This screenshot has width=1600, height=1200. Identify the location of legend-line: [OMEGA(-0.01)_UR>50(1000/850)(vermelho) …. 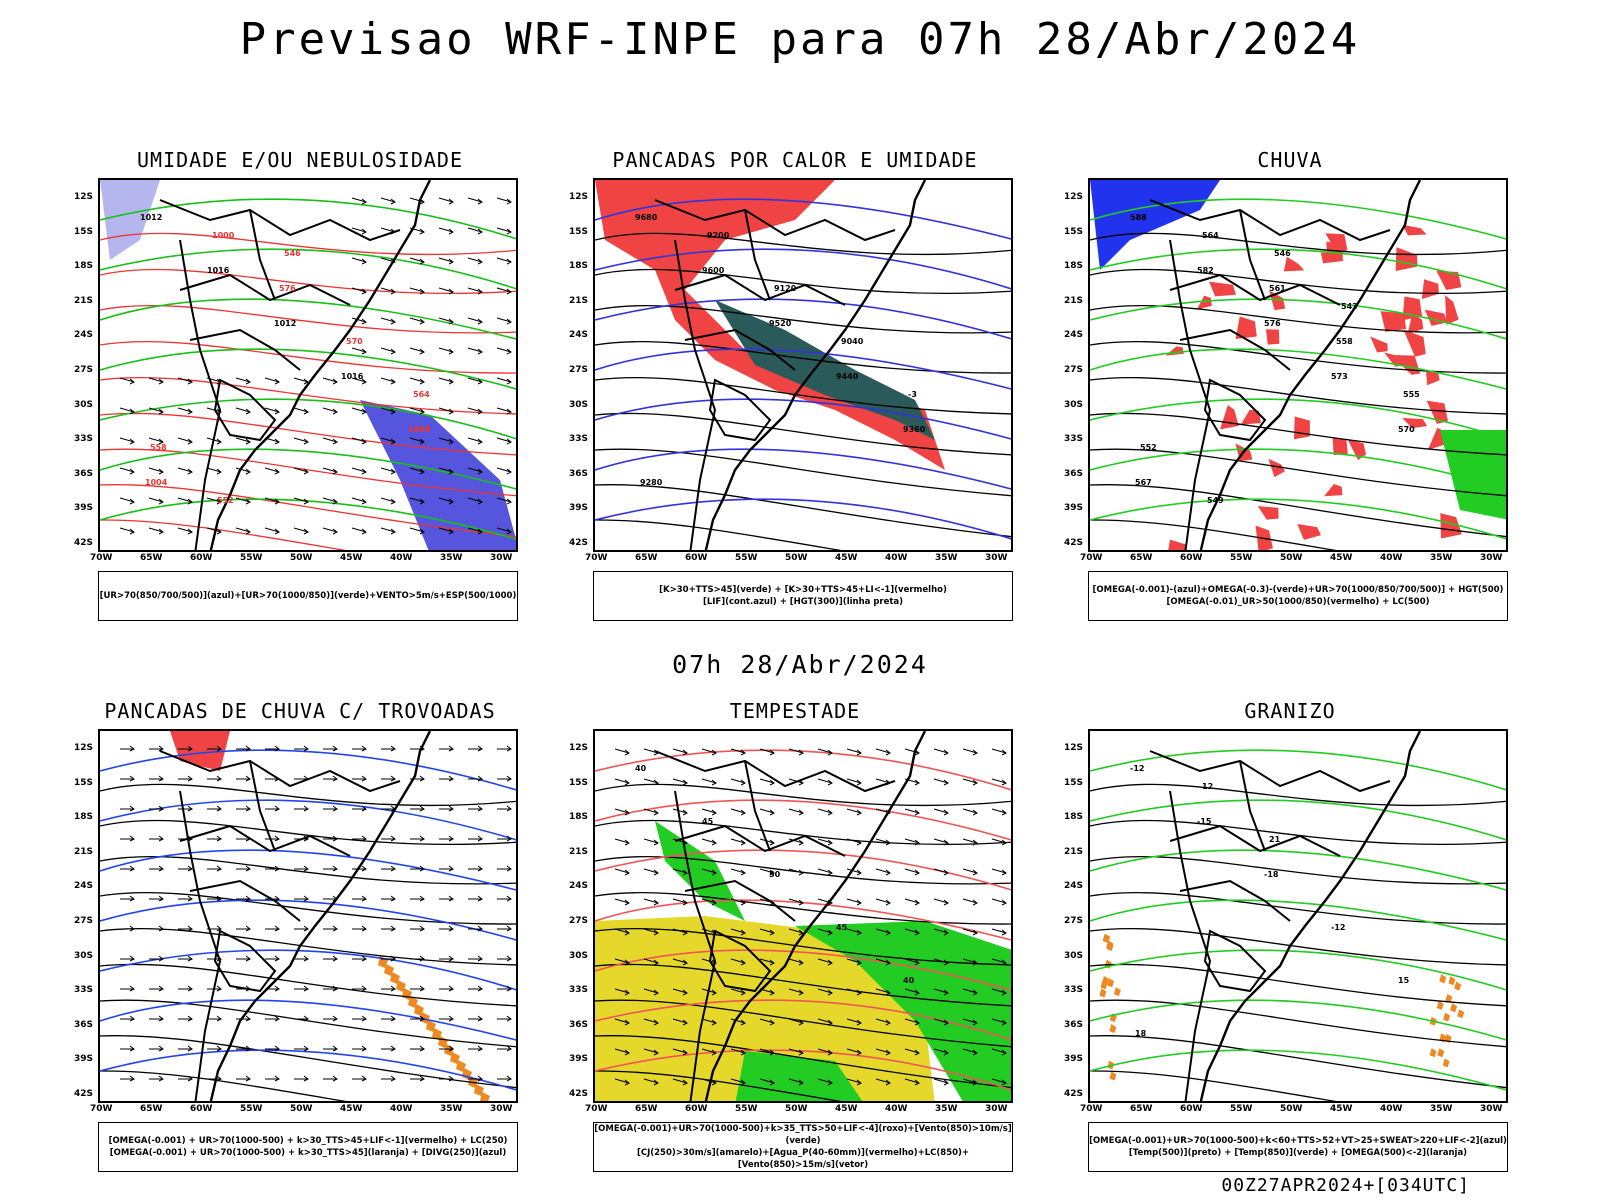
(1298, 602).